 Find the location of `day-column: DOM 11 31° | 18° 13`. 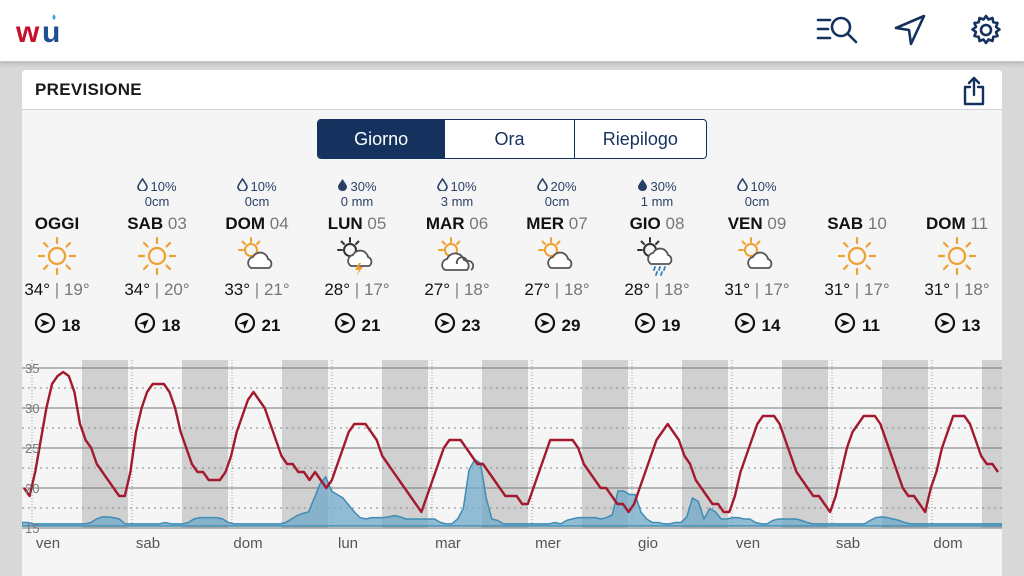

day-column: DOM 11 31° | 18° 13 is located at coordinates (957, 263).